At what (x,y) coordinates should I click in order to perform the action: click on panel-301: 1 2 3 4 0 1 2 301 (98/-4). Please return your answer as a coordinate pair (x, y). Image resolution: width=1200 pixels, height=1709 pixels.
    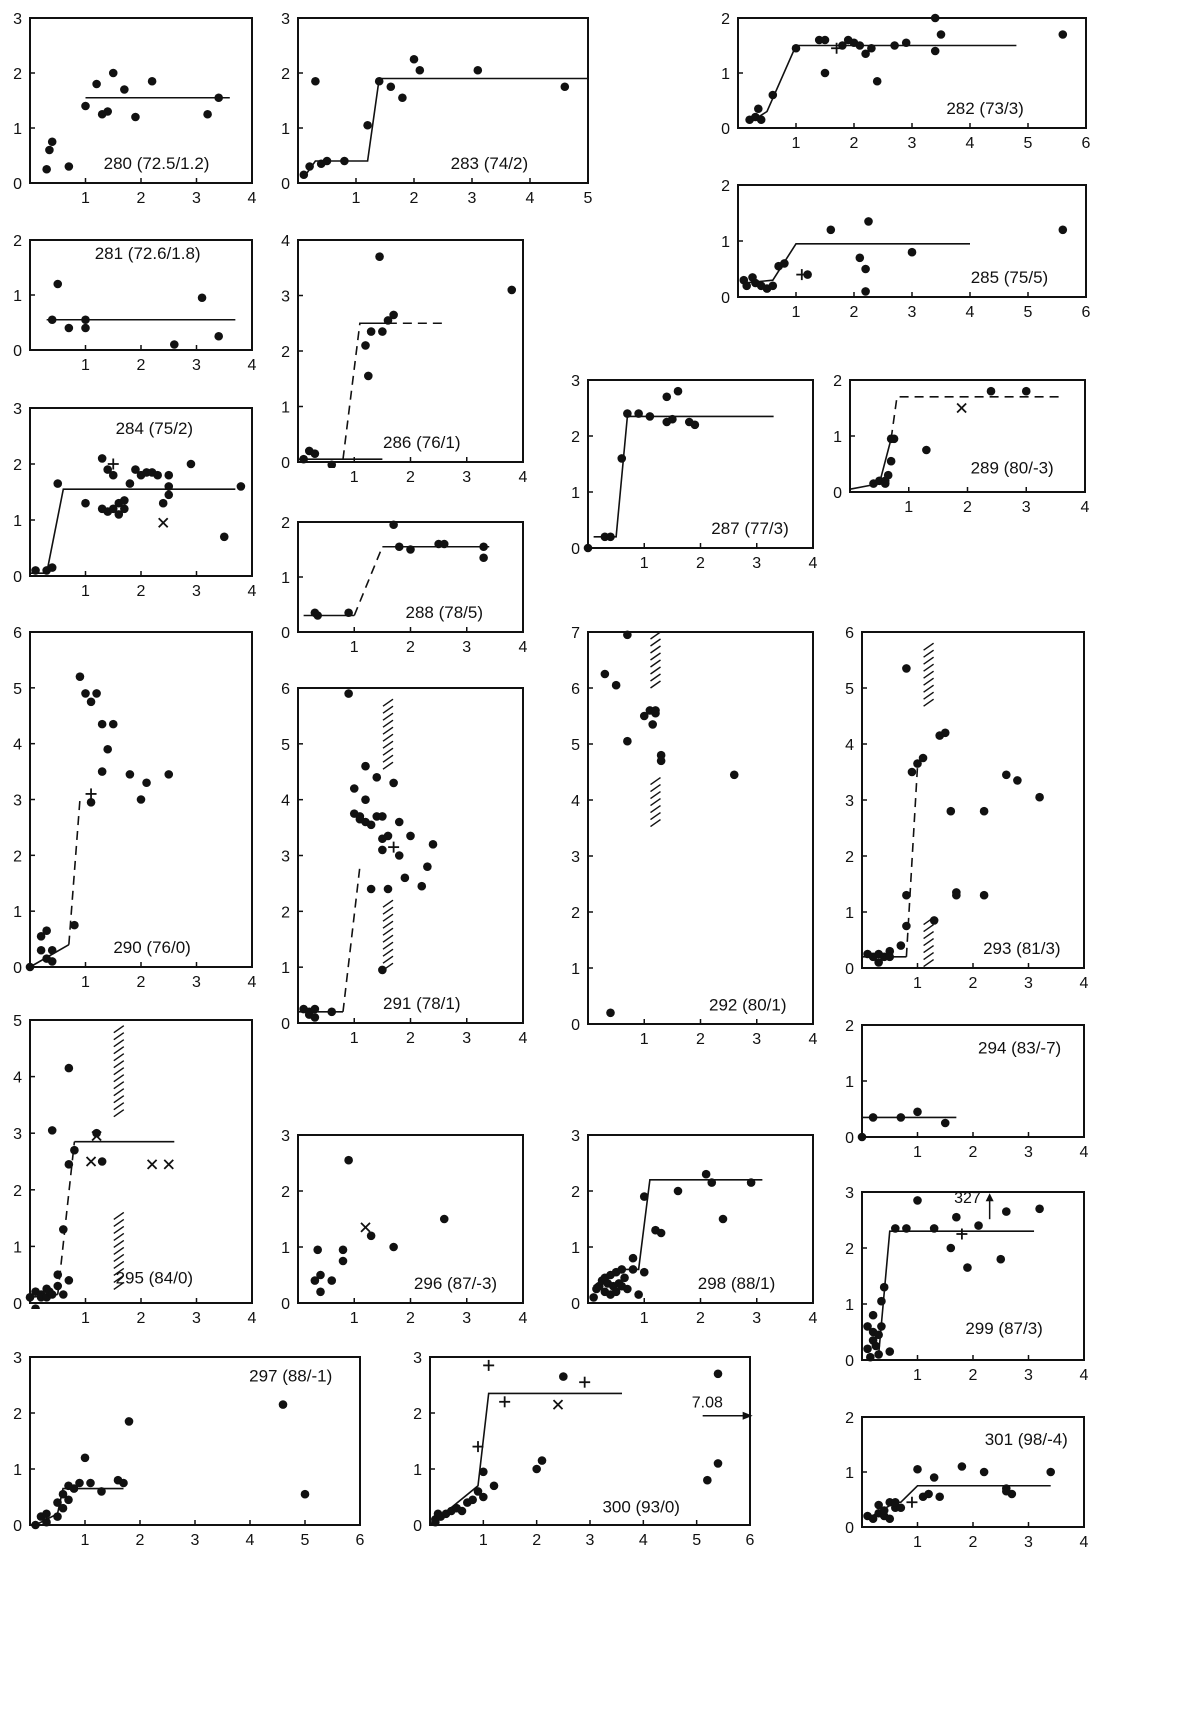
    Looking at the image, I should click on (966, 1480).